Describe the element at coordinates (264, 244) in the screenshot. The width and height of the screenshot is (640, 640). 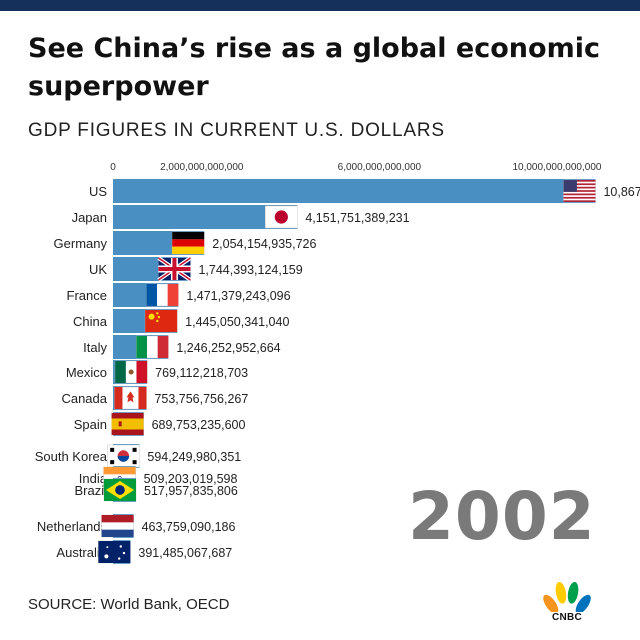
I see `value-label: 2,054,154,935,726` at that location.